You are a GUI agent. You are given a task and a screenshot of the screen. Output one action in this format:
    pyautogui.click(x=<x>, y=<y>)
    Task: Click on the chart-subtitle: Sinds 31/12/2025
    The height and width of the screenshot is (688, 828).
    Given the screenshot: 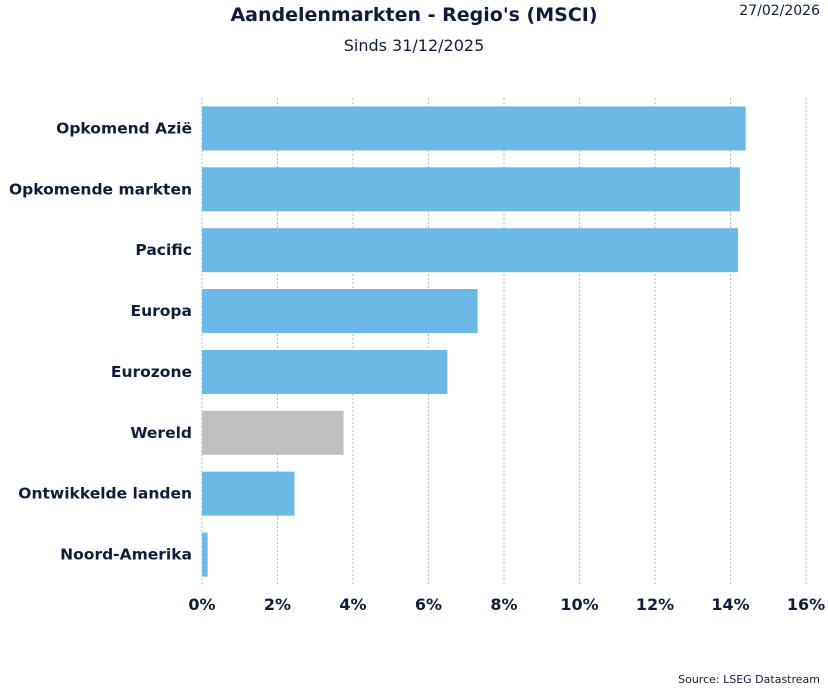 What is the action you would take?
    pyautogui.click(x=414, y=45)
    